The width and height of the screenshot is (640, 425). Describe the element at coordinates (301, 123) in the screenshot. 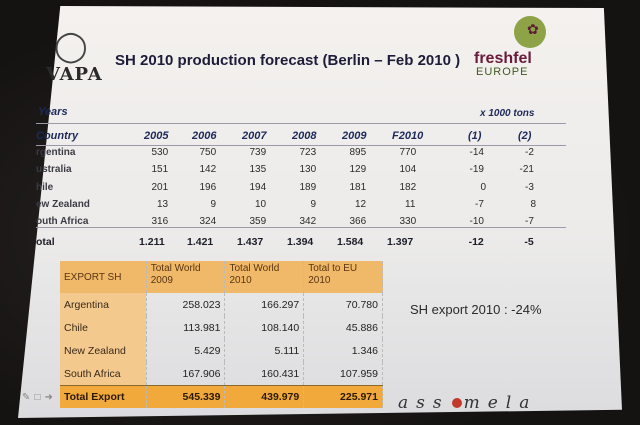

I see `header-rule-top` at that location.